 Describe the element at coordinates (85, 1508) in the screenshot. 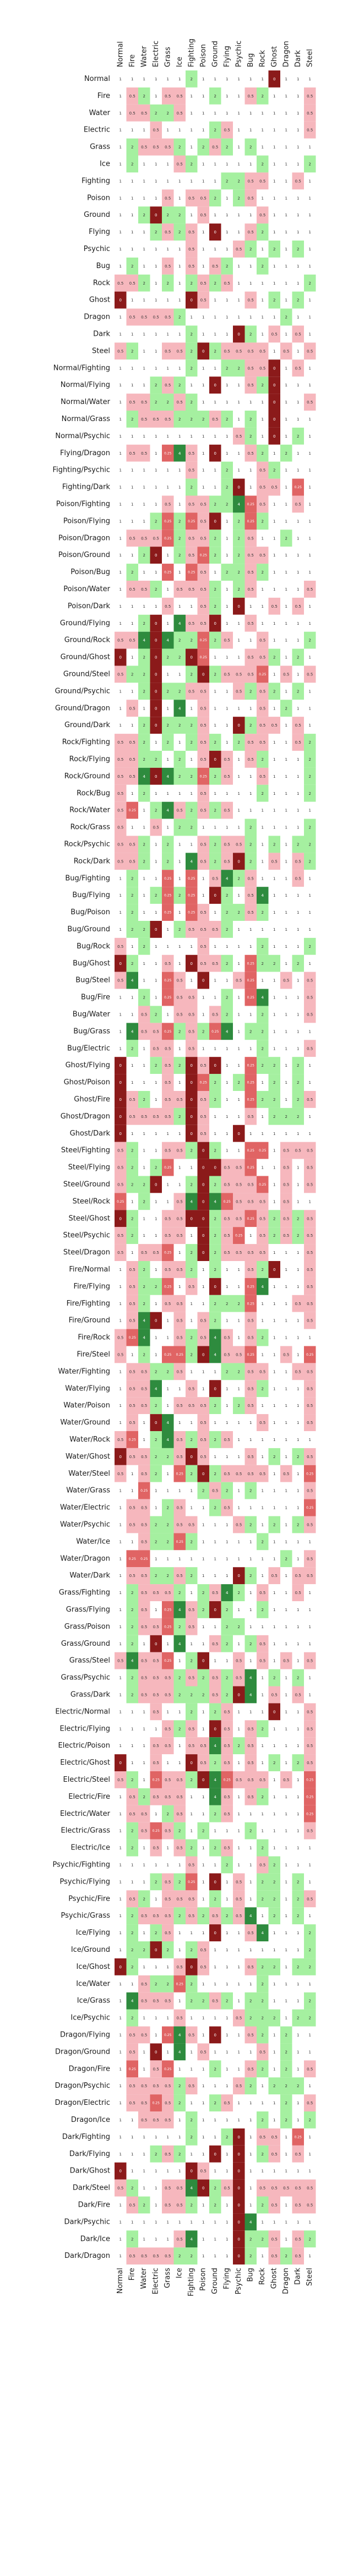

I see `row-label: Water/Electric` at that location.